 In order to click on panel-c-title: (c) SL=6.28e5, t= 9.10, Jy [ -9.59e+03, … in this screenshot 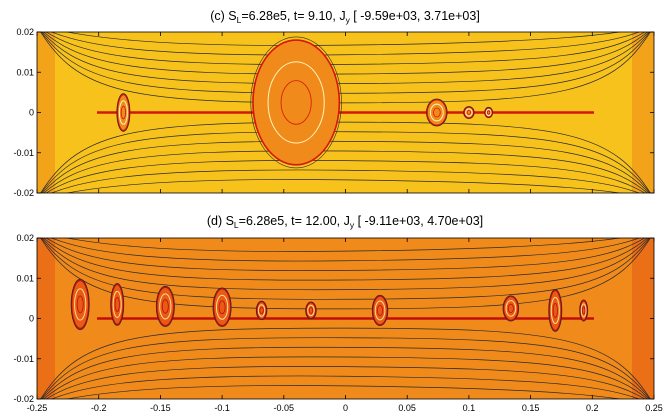, I will do `click(345, 17)`.